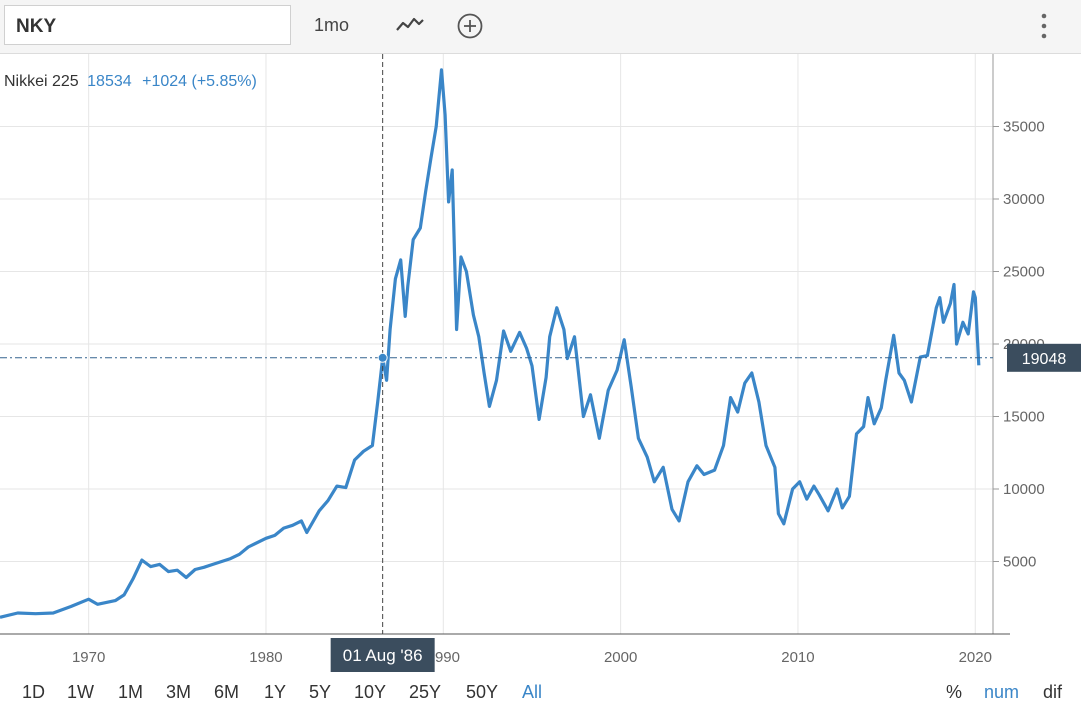  Describe the element at coordinates (1053, 692) in the screenshot. I see `mode-dif: dif` at that location.